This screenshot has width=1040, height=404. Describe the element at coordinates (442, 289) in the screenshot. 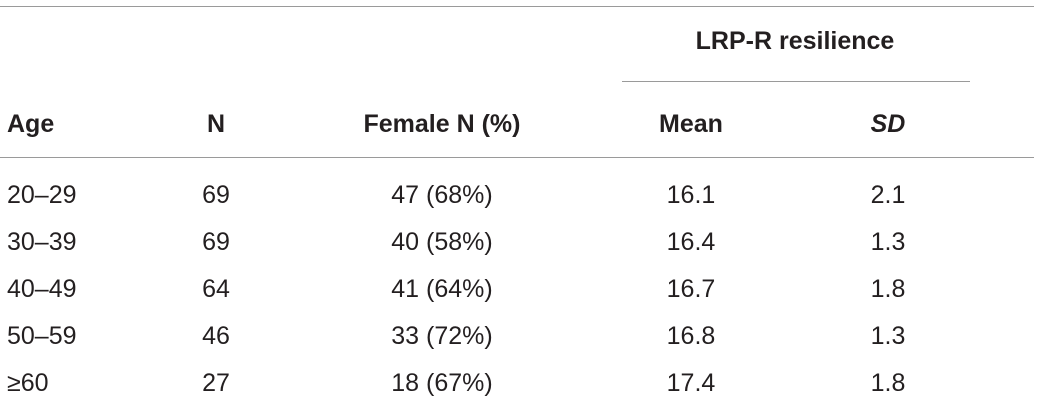

I see `table-cell-female: 41 (64%)` at that location.